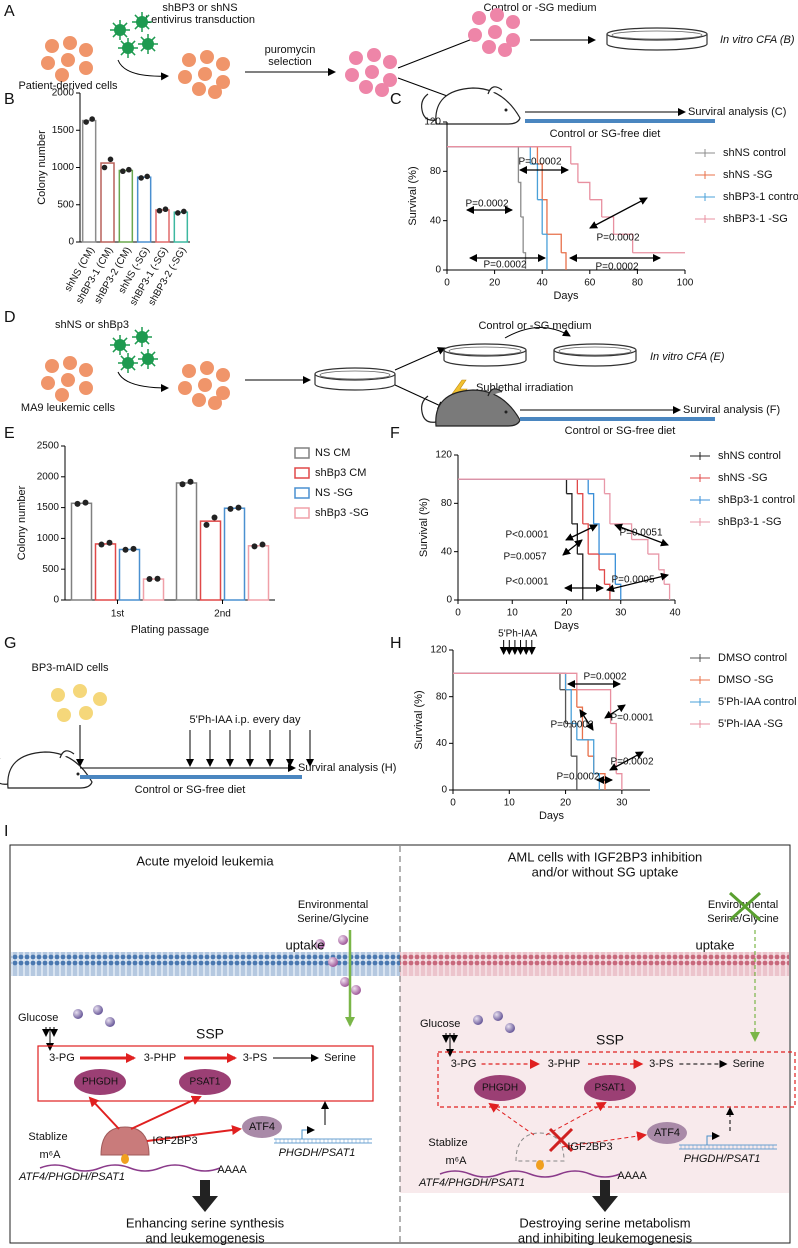 This screenshot has width=798, height=1248. I want to click on x-axis-label: Days, so click(552, 816).